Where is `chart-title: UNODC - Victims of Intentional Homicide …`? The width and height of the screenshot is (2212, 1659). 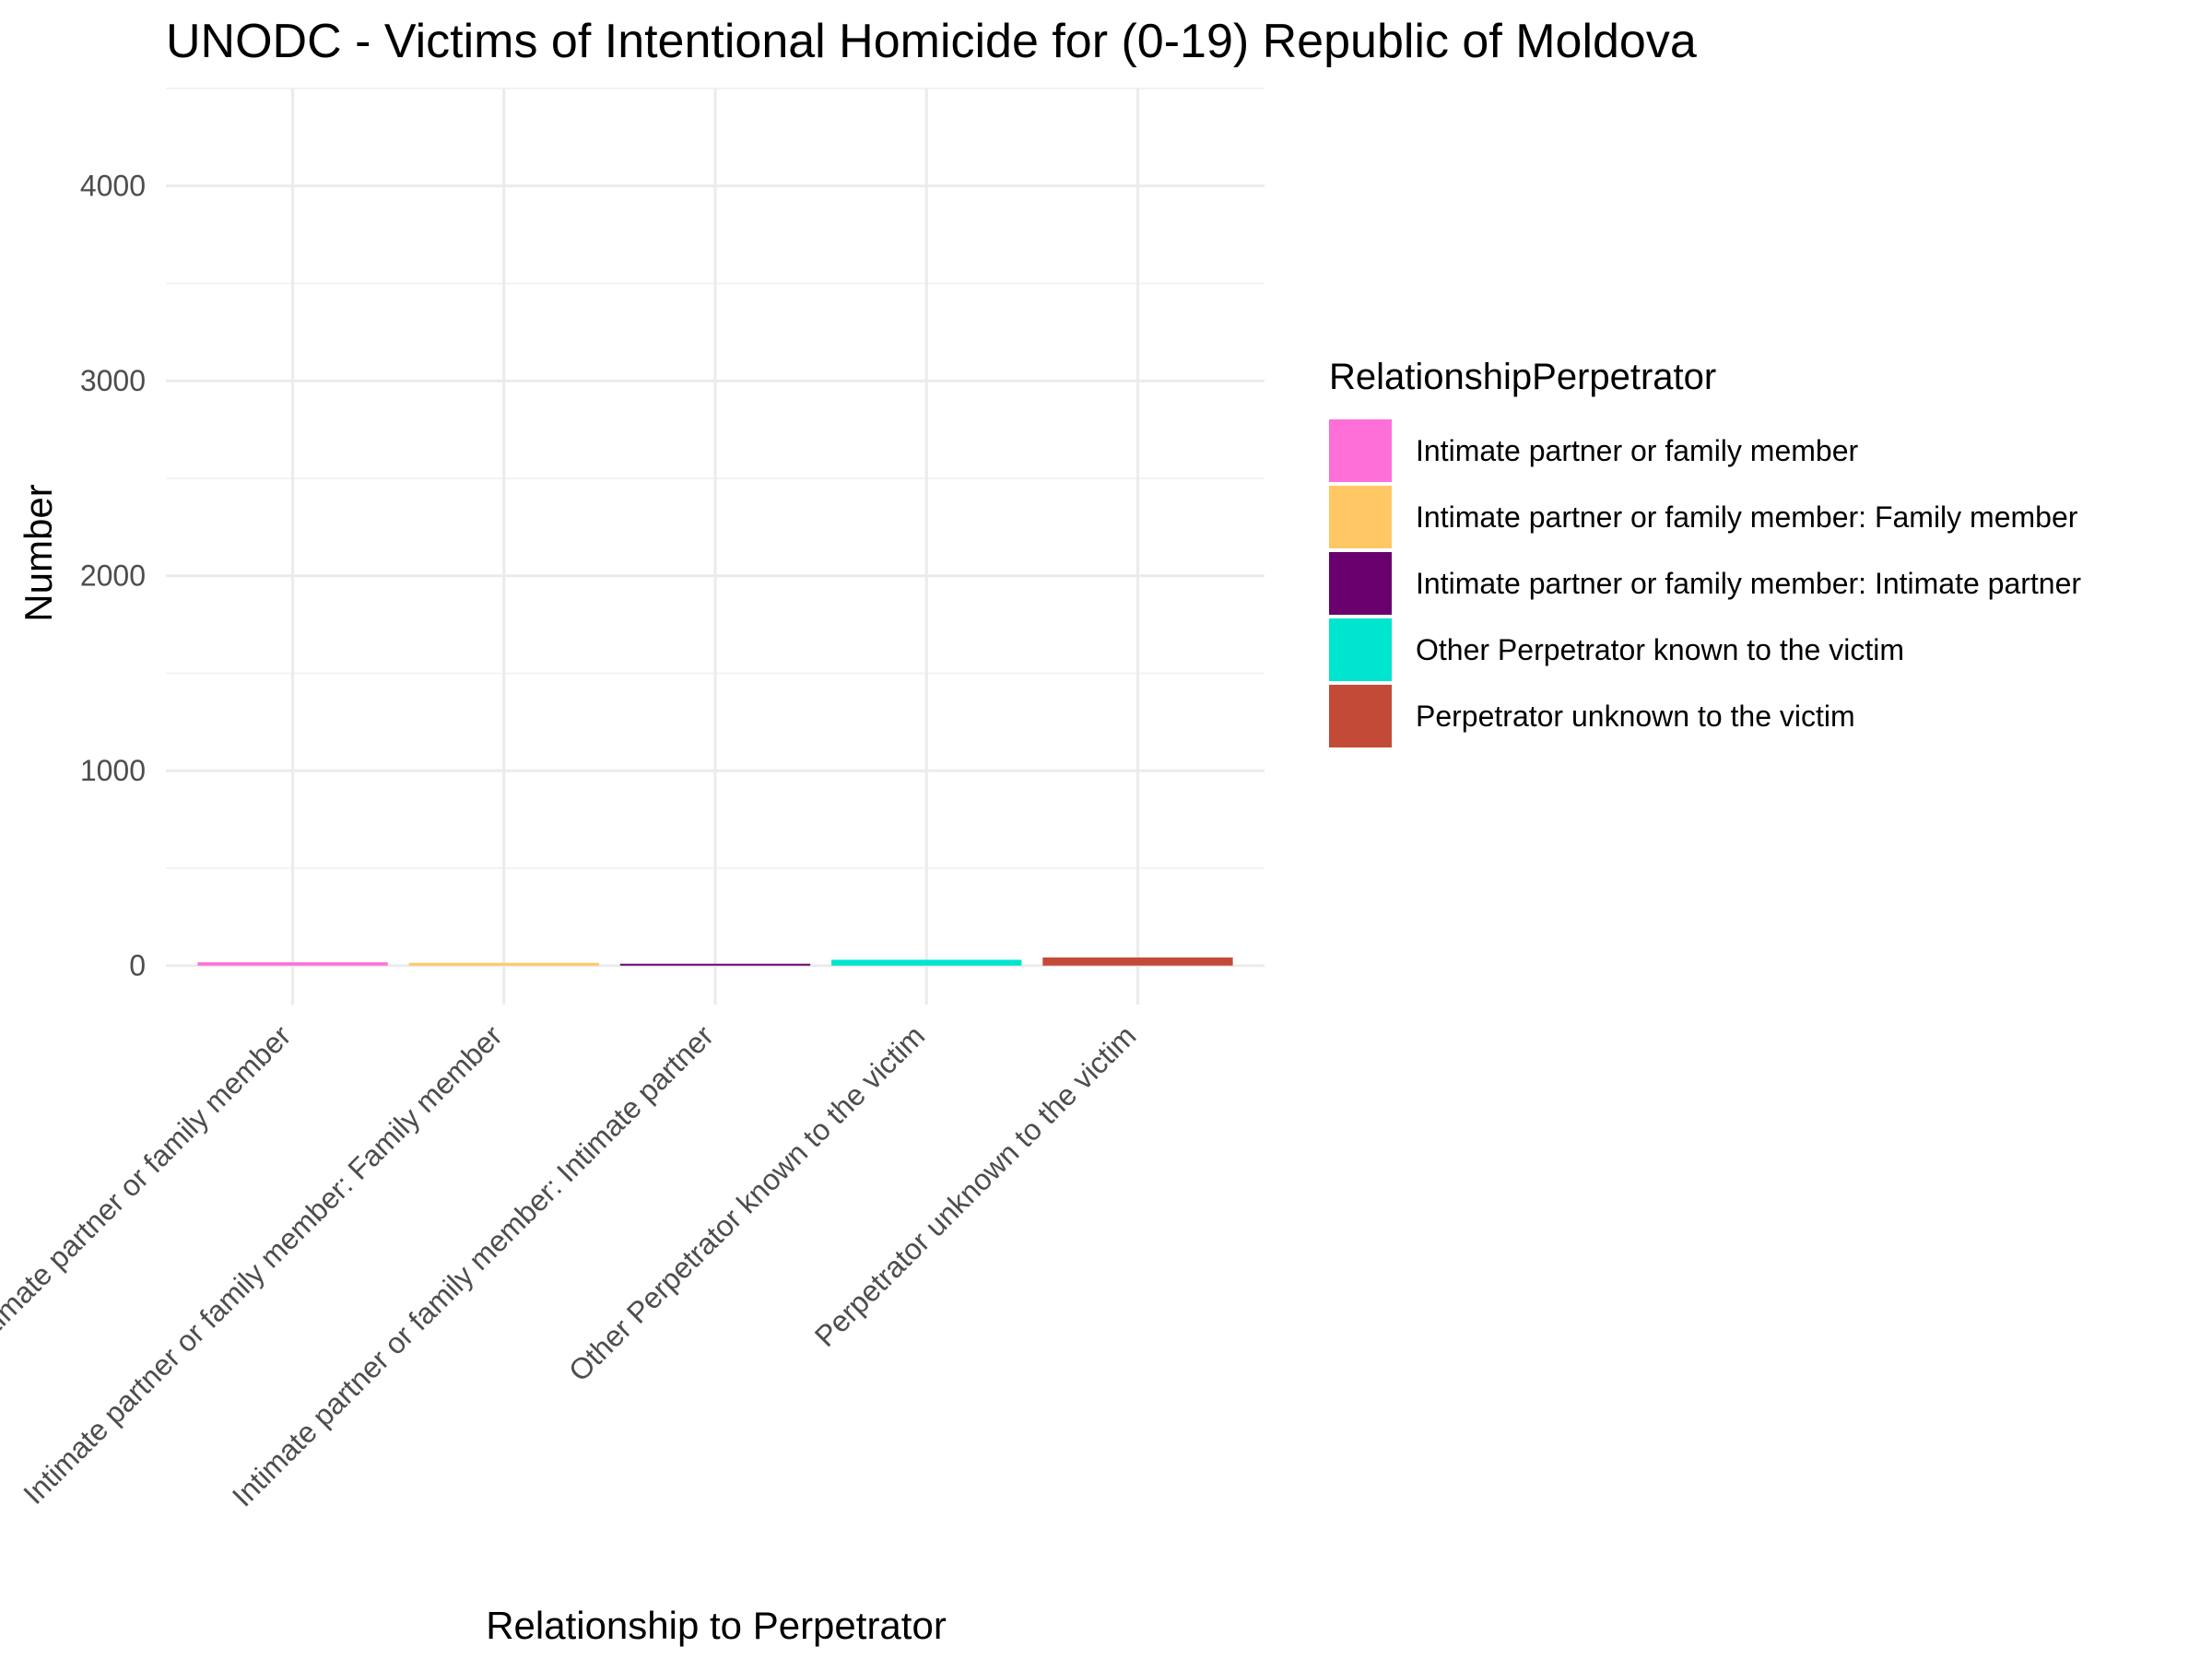 chart-title: UNODC - Victims of Intentional Homicide … is located at coordinates (931, 41).